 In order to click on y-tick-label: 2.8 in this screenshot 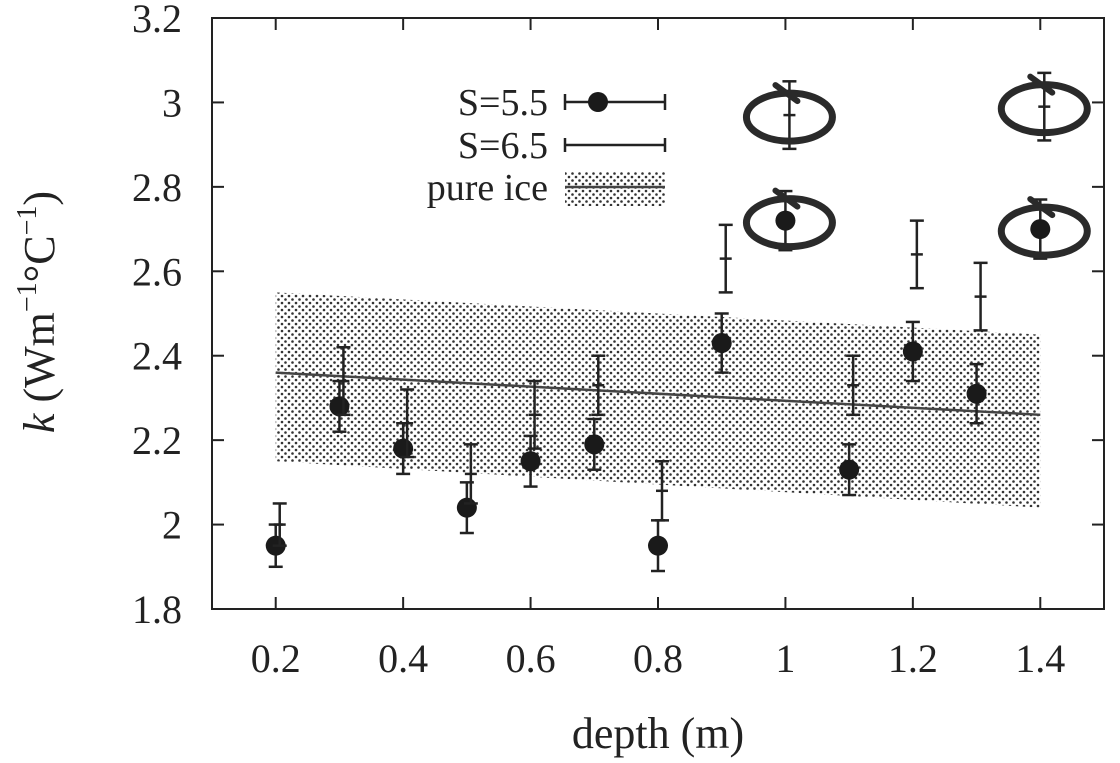, I will do `click(157, 187)`.